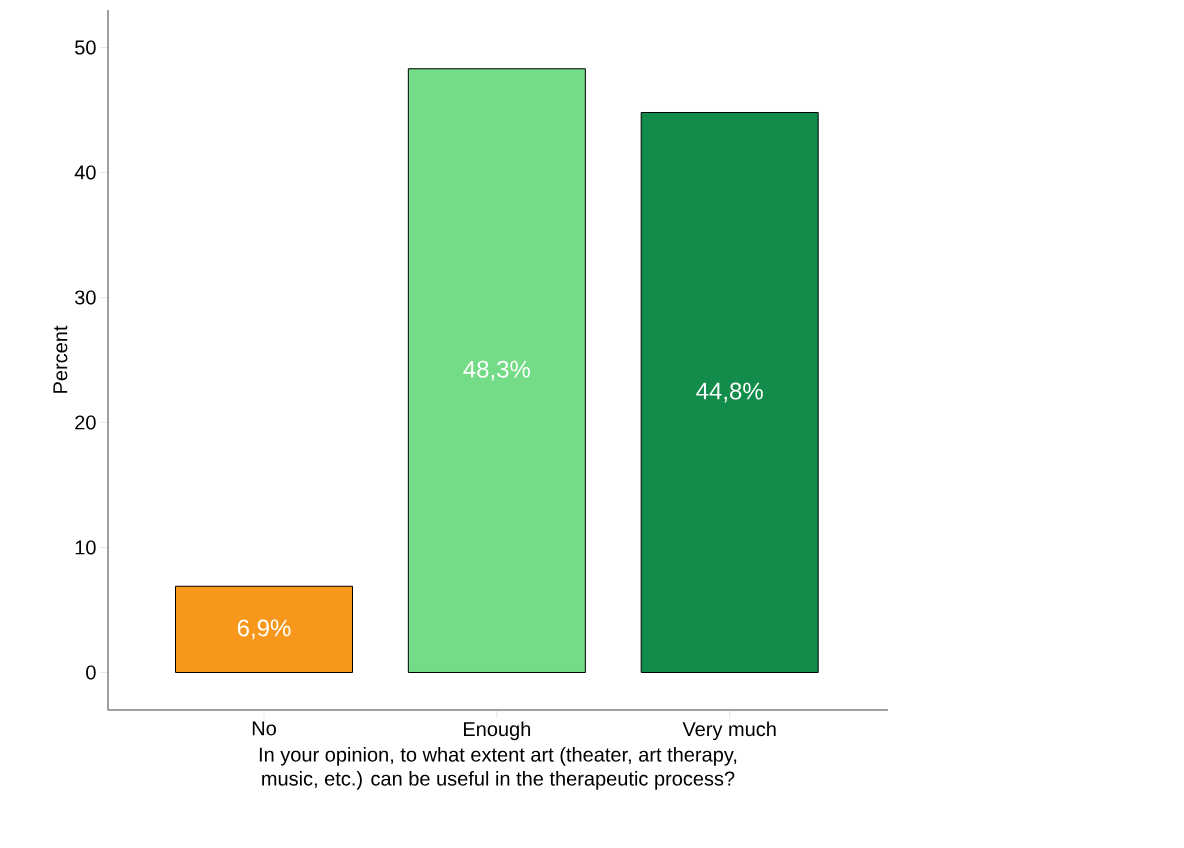 This screenshot has height=848, width=1184. What do you see at coordinates (498, 768) in the screenshot?
I see `x-axis-title: In your opinion, to what extent art (theater, art therapy, music, etc.) can be useful in the therapeutic process?` at bounding box center [498, 768].